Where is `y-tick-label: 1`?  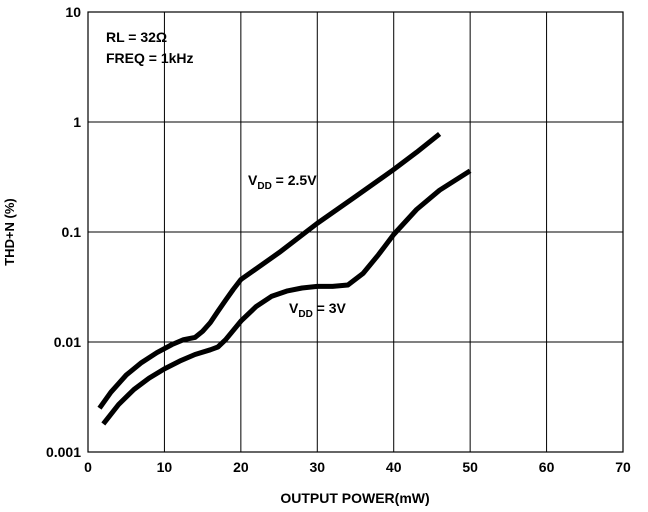 y-tick-label: 1 is located at coordinates (77, 122).